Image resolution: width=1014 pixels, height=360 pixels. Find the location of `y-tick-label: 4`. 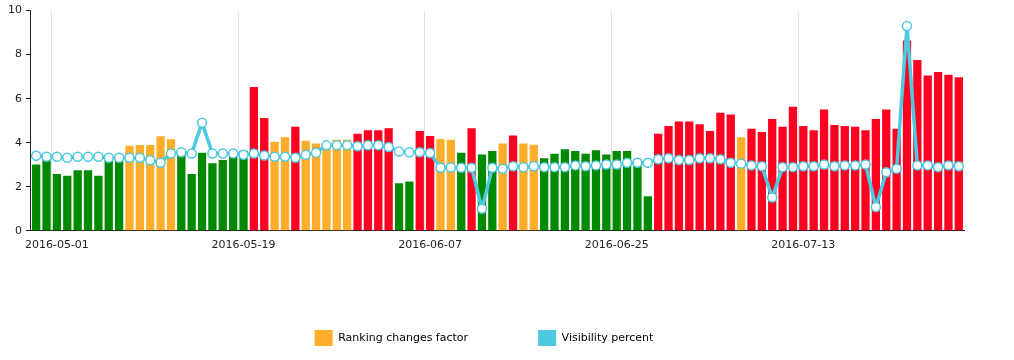

y-tick-label: 4 is located at coordinates (18, 142).